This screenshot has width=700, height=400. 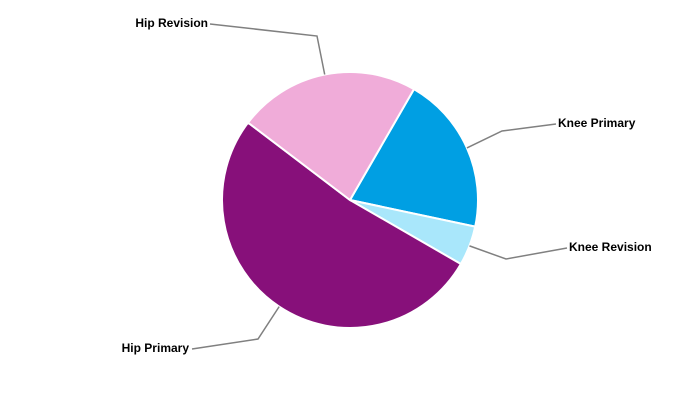 What do you see at coordinates (171, 23) in the screenshot?
I see `slice-label: Hip Revision` at bounding box center [171, 23].